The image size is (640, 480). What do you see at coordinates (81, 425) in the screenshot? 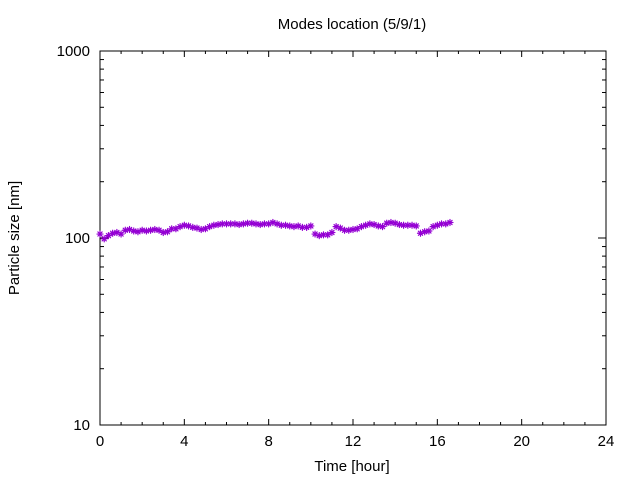
I see `y-tick-label: 10` at bounding box center [81, 425].